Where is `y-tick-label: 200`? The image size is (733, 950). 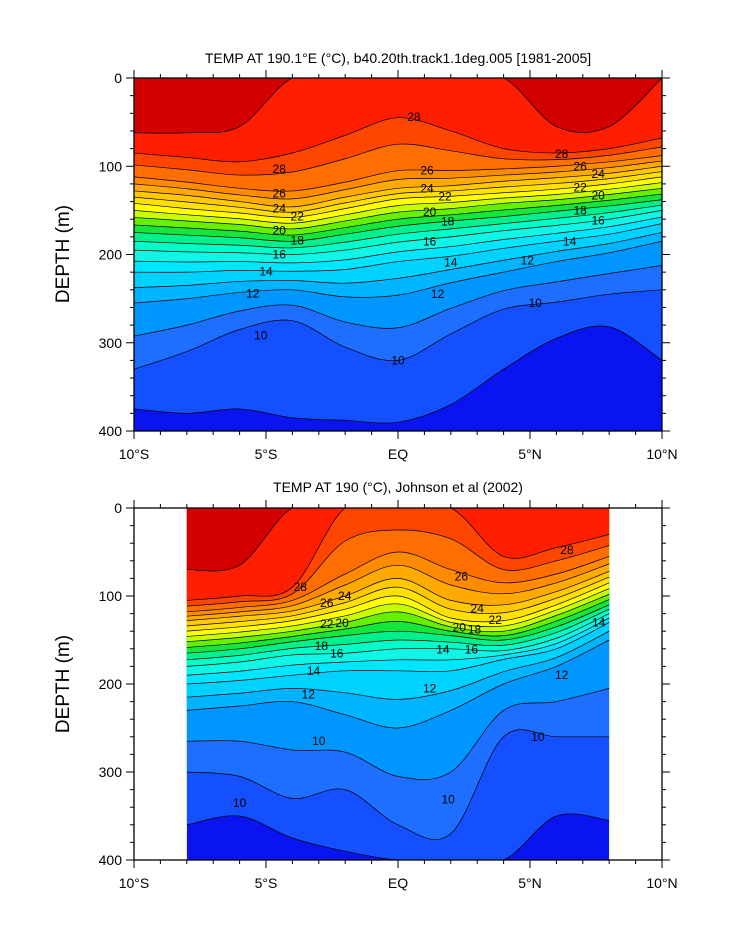 y-tick-label: 200 is located at coordinates (111, 255).